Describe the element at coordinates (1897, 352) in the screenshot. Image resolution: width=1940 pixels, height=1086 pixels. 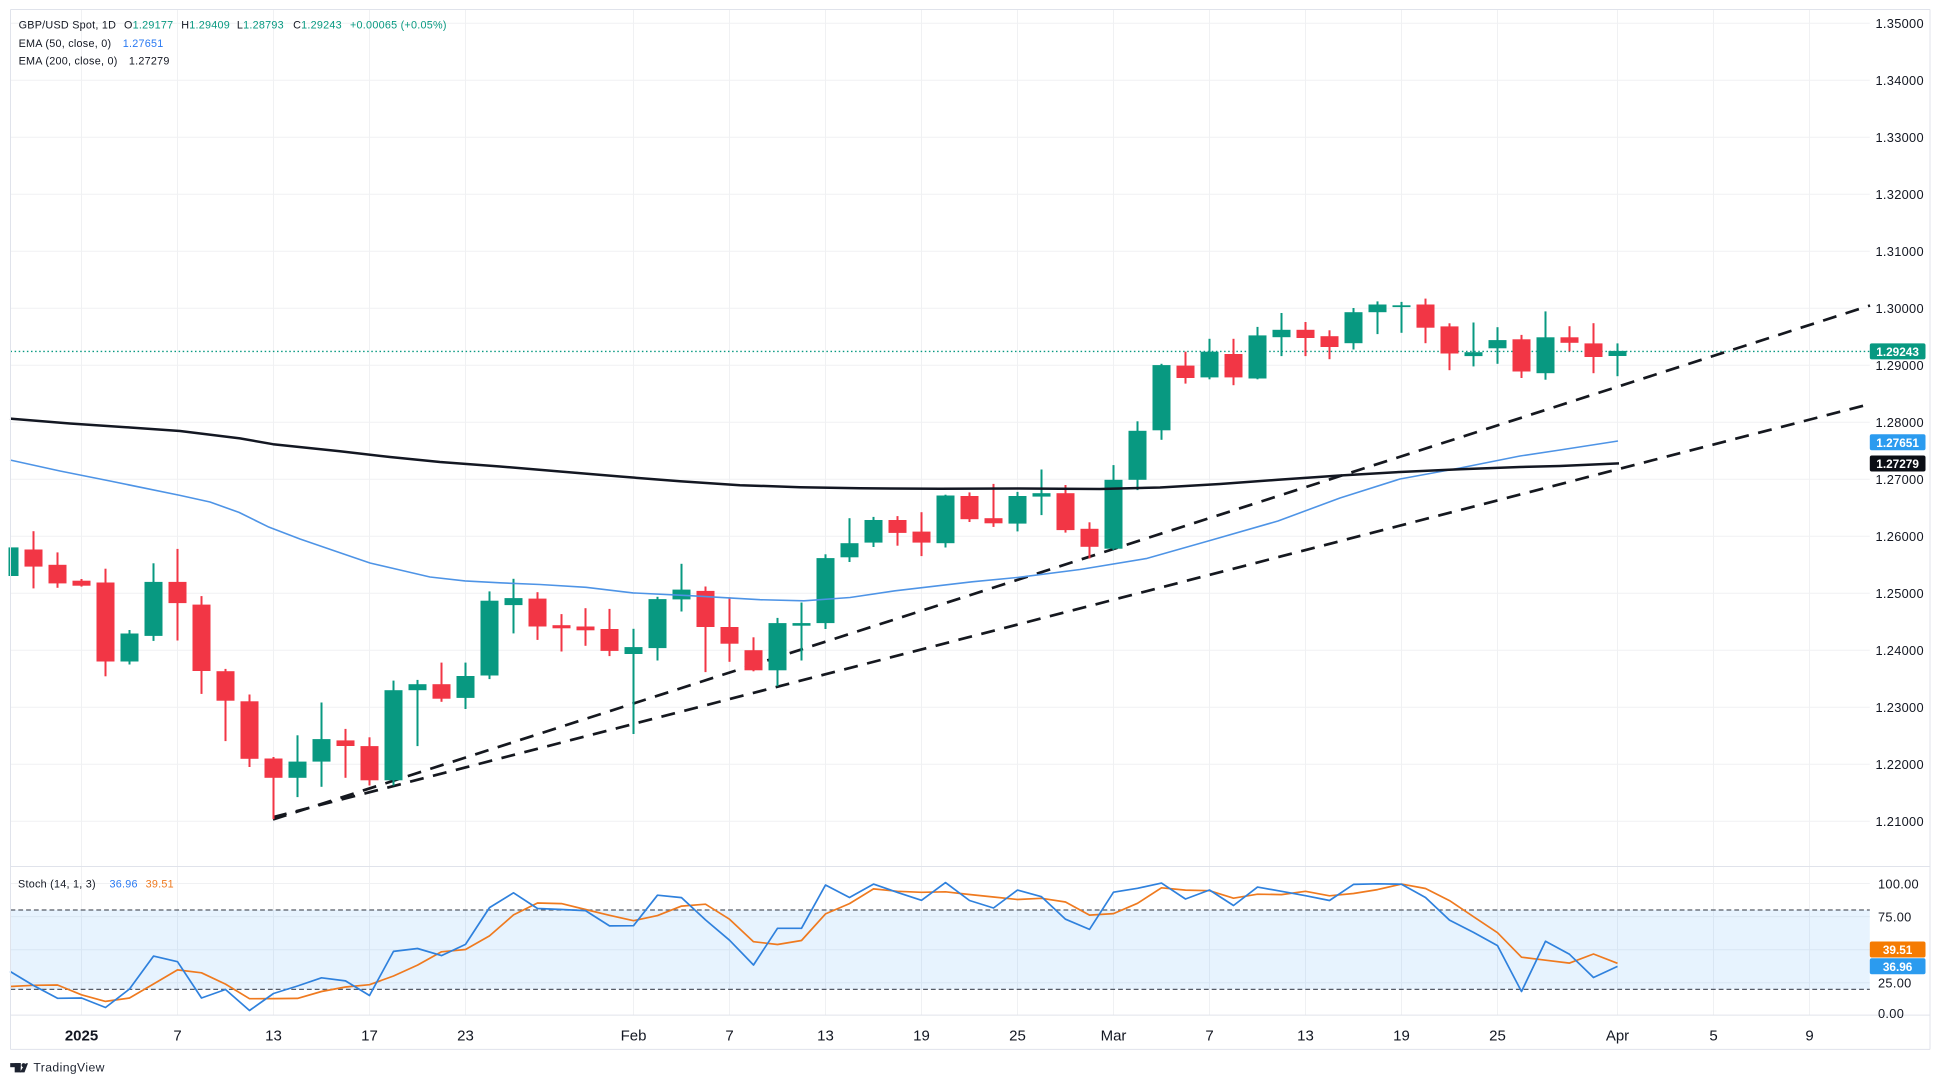
I see `svg-text: 1.29243` at that location.